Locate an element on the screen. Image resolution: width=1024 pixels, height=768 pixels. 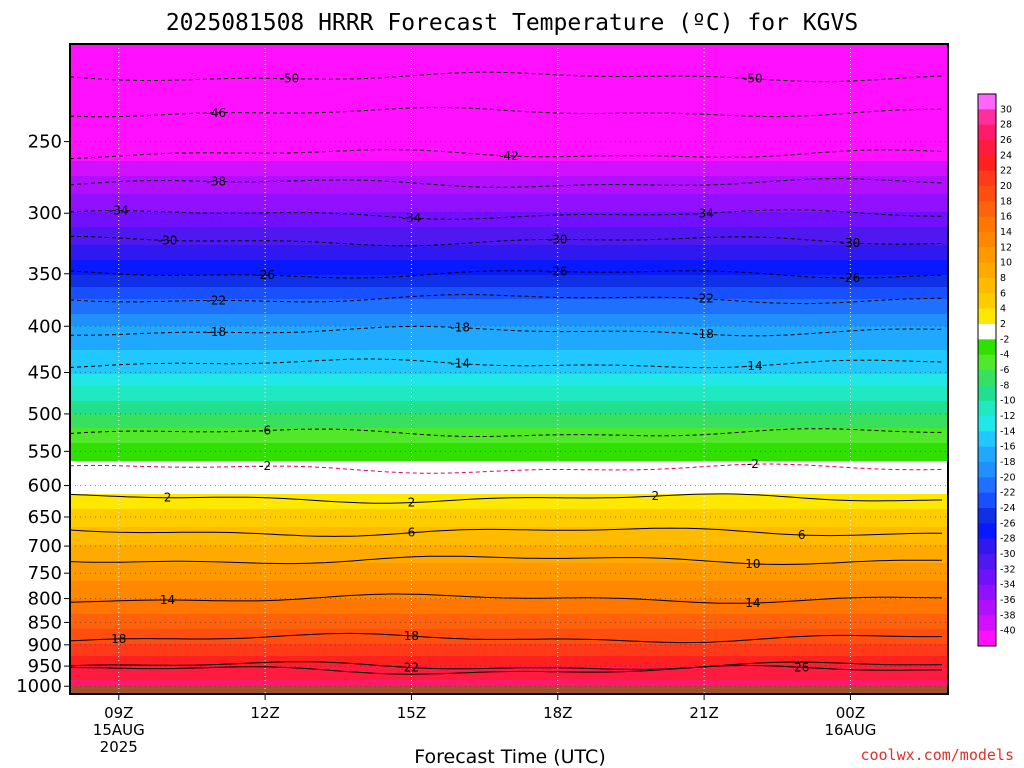
isotherm-label: -18 is located at coordinates (704, 334).